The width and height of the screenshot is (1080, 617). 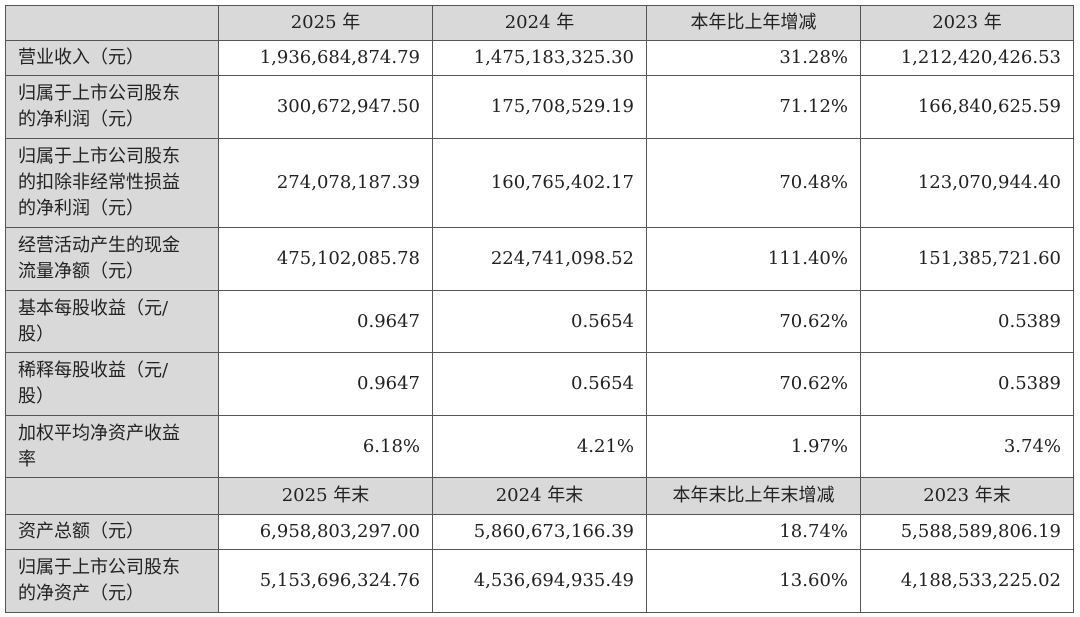 I want to click on value-cell: 18.74%, so click(x=753, y=532).